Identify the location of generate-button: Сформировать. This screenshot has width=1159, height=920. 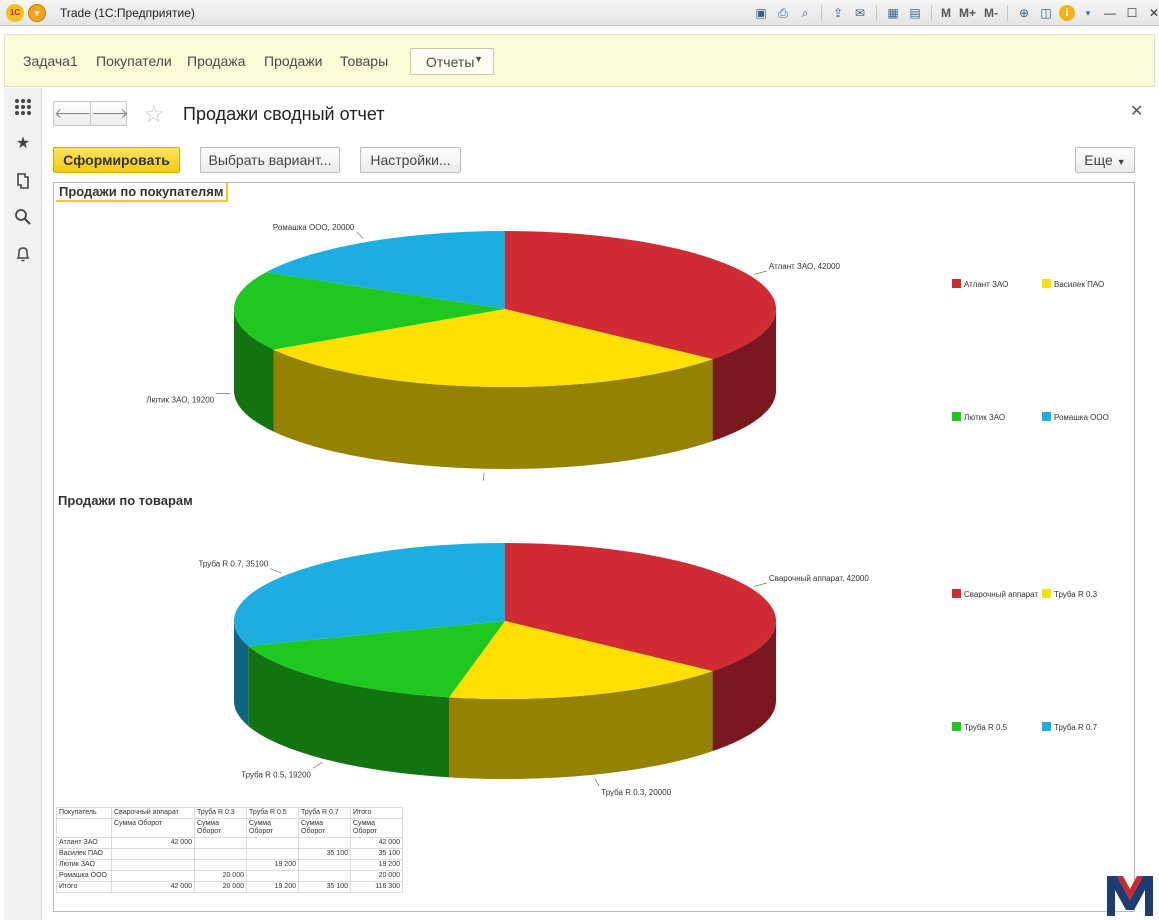
(116, 160).